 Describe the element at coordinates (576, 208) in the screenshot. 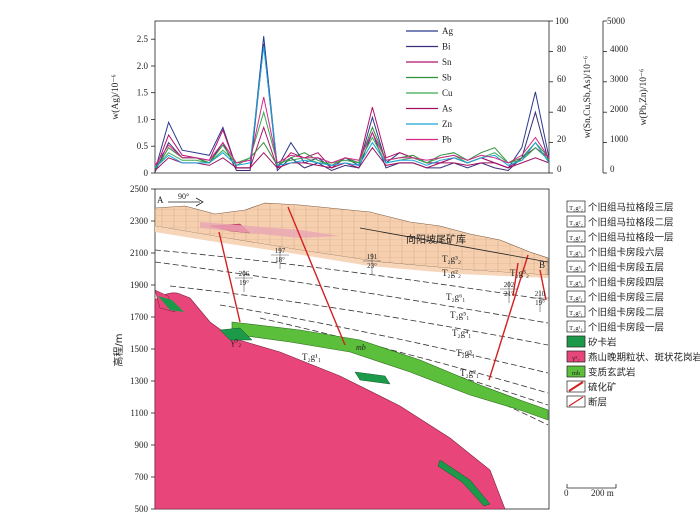

I see `legend-code: T₂g³₂` at that location.